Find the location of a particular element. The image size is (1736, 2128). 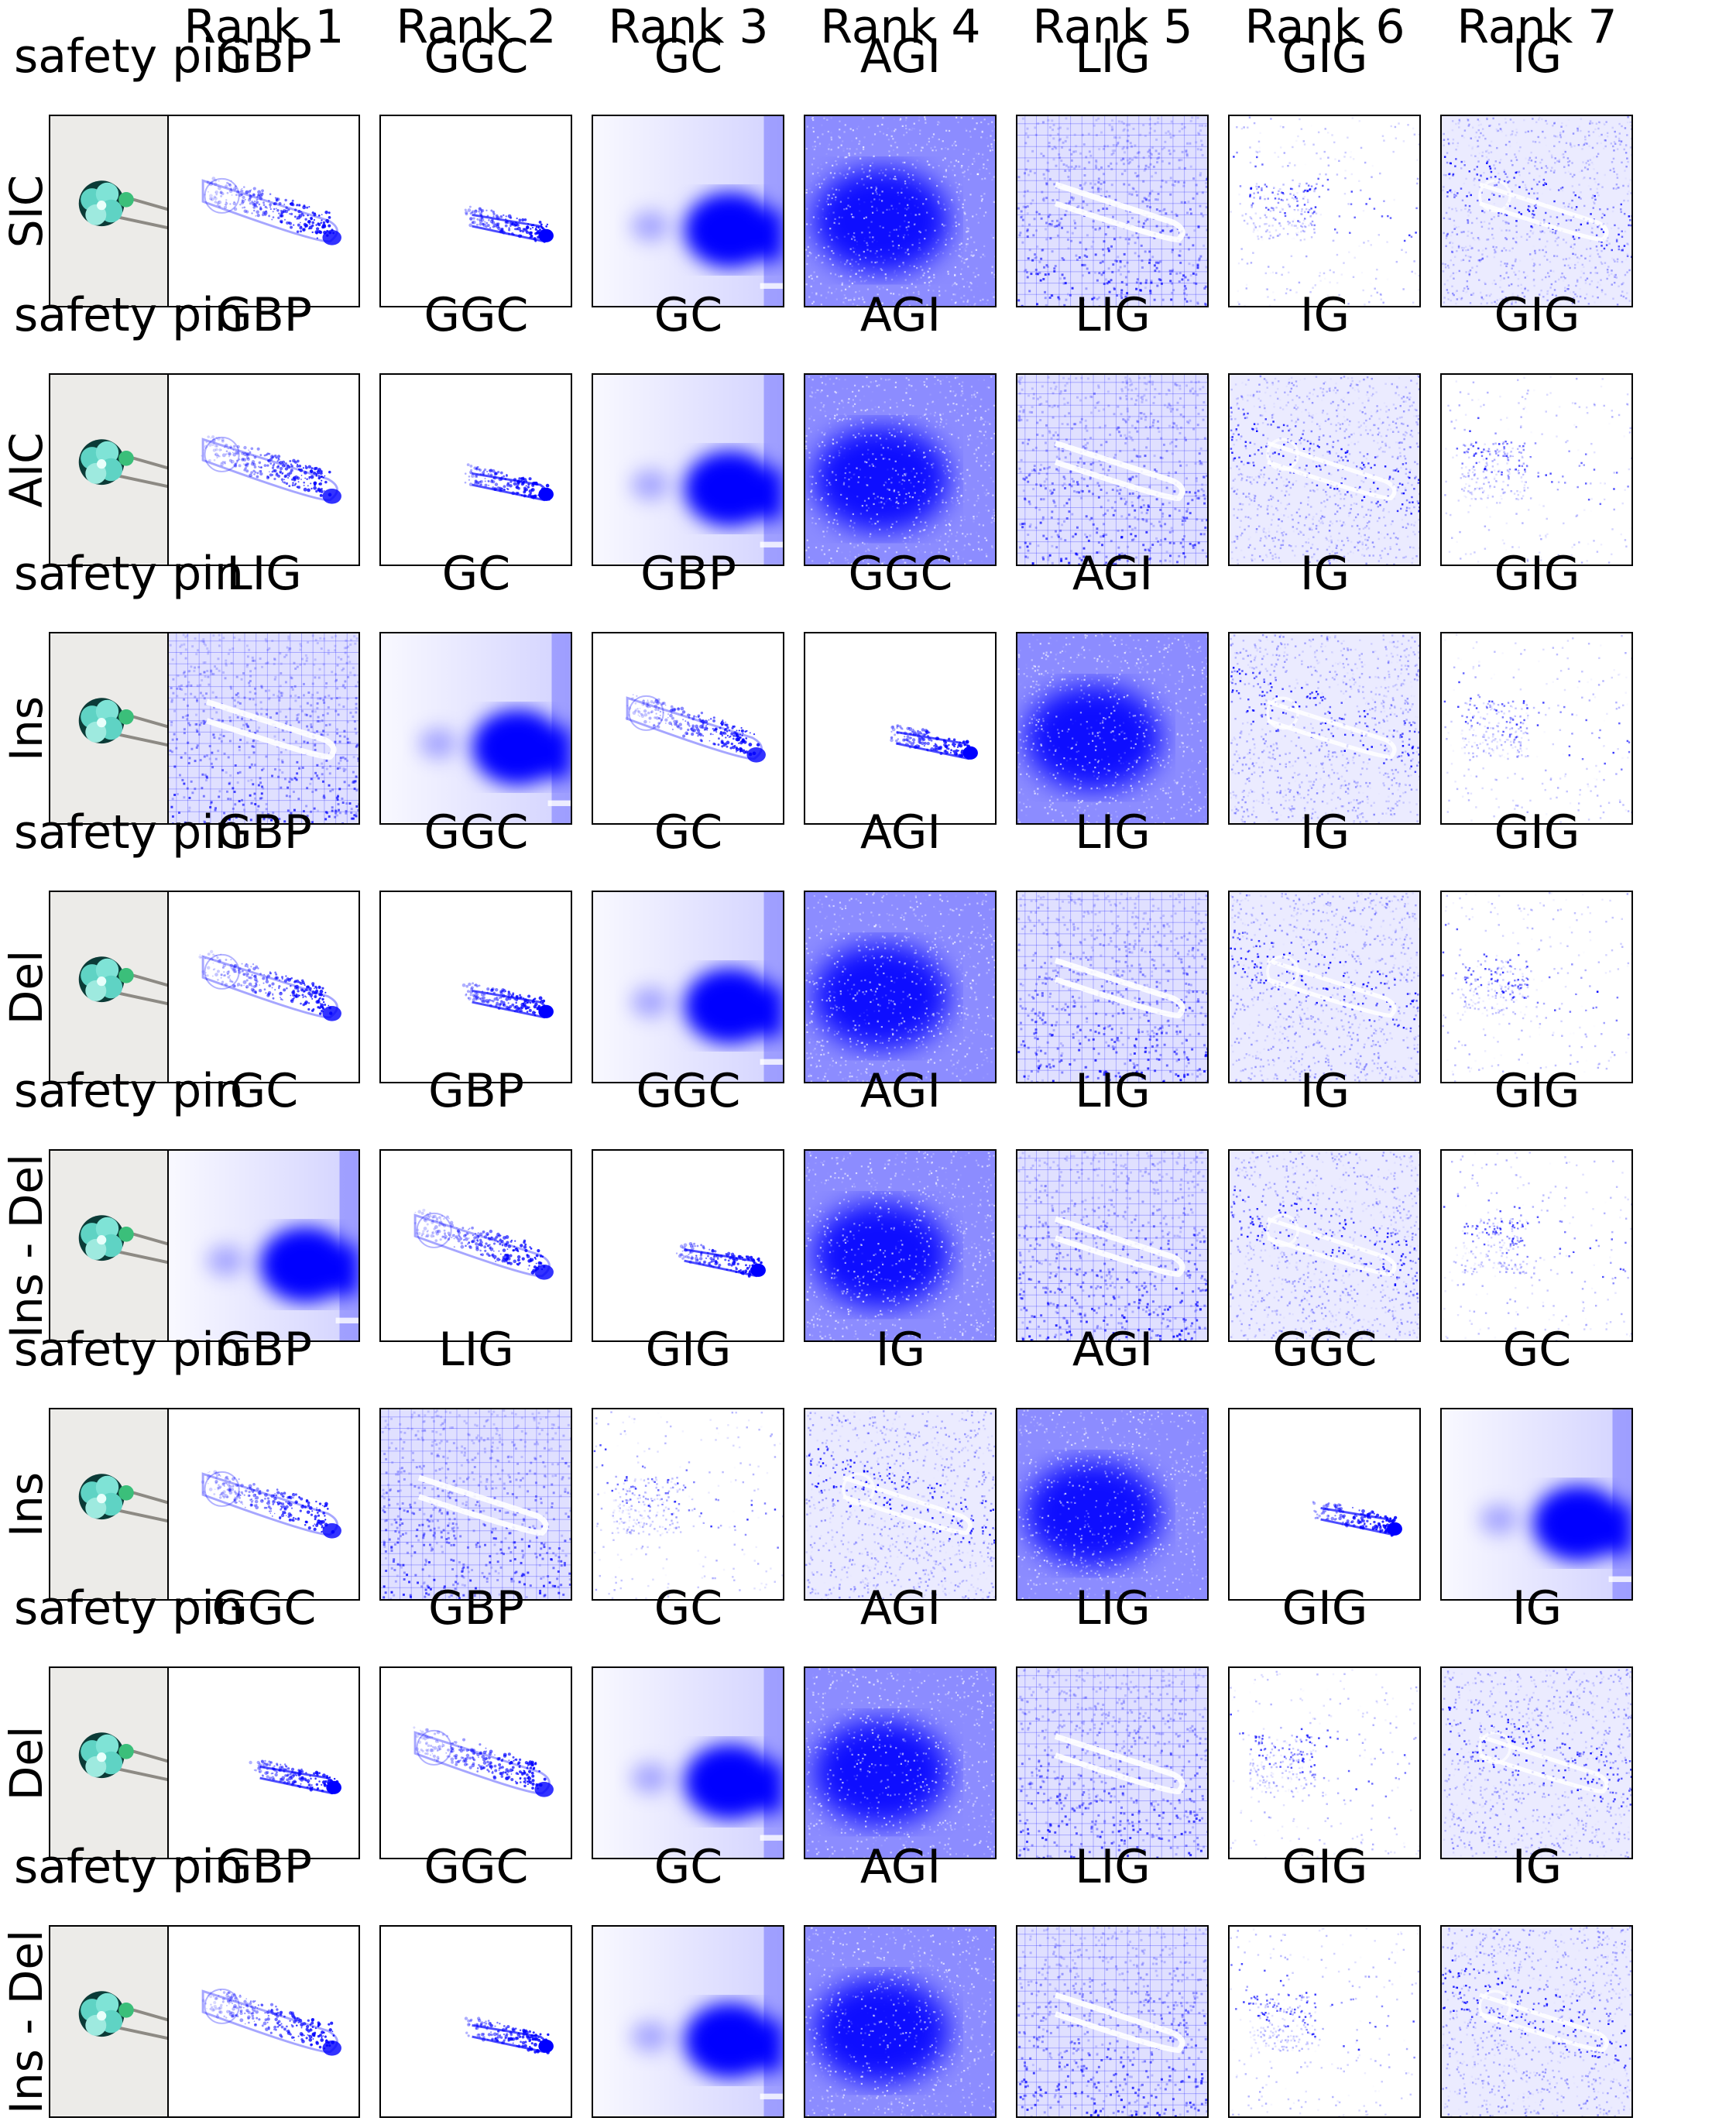

column-header-rank-3: Rank 3 is located at coordinates (688, 27).